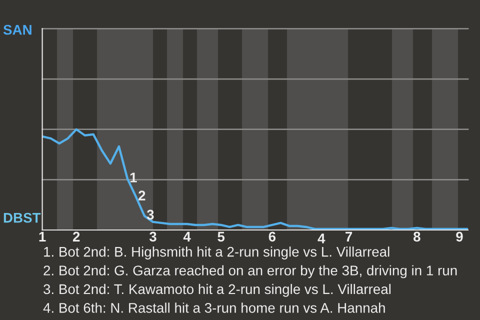  Describe the element at coordinates (42, 237) in the screenshot. I see `x-tick-label: 1` at that location.